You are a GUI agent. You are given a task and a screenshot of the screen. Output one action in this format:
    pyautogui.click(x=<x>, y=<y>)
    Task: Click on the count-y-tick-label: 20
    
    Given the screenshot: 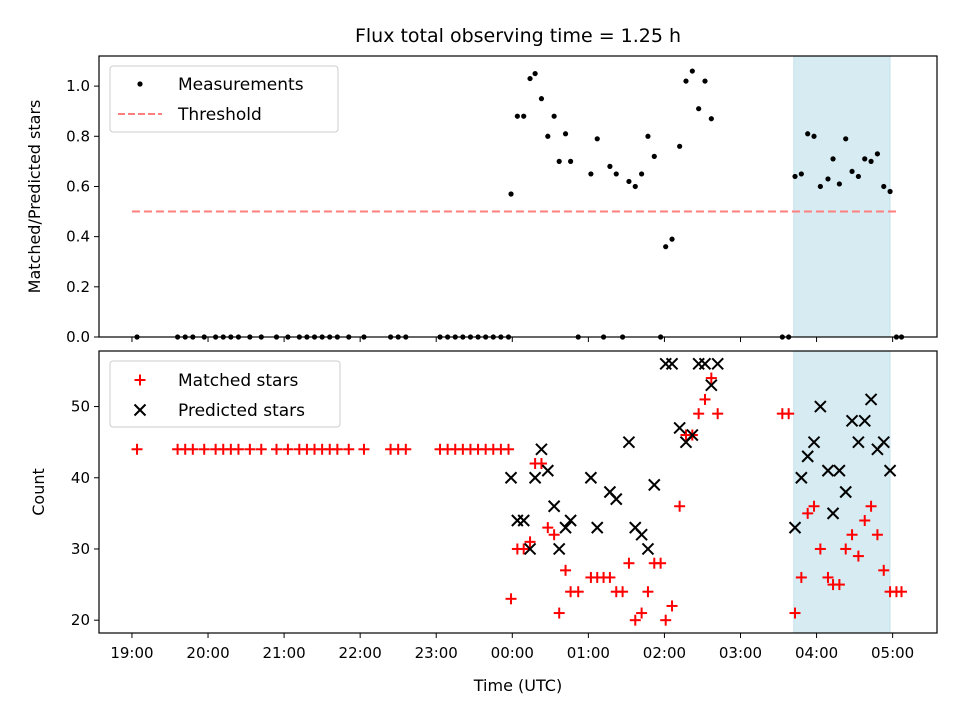 What is the action you would take?
    pyautogui.click(x=80, y=620)
    